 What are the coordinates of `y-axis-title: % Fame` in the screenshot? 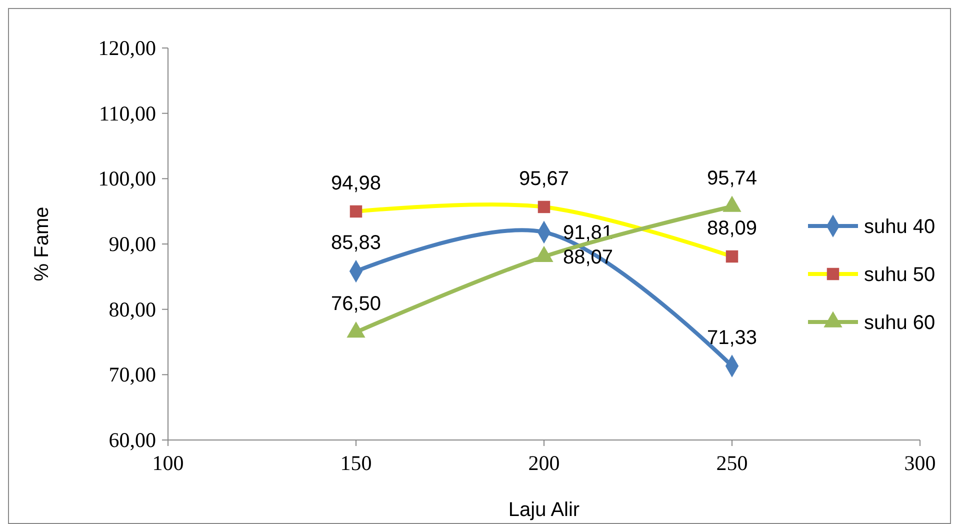 It's located at (42, 244).